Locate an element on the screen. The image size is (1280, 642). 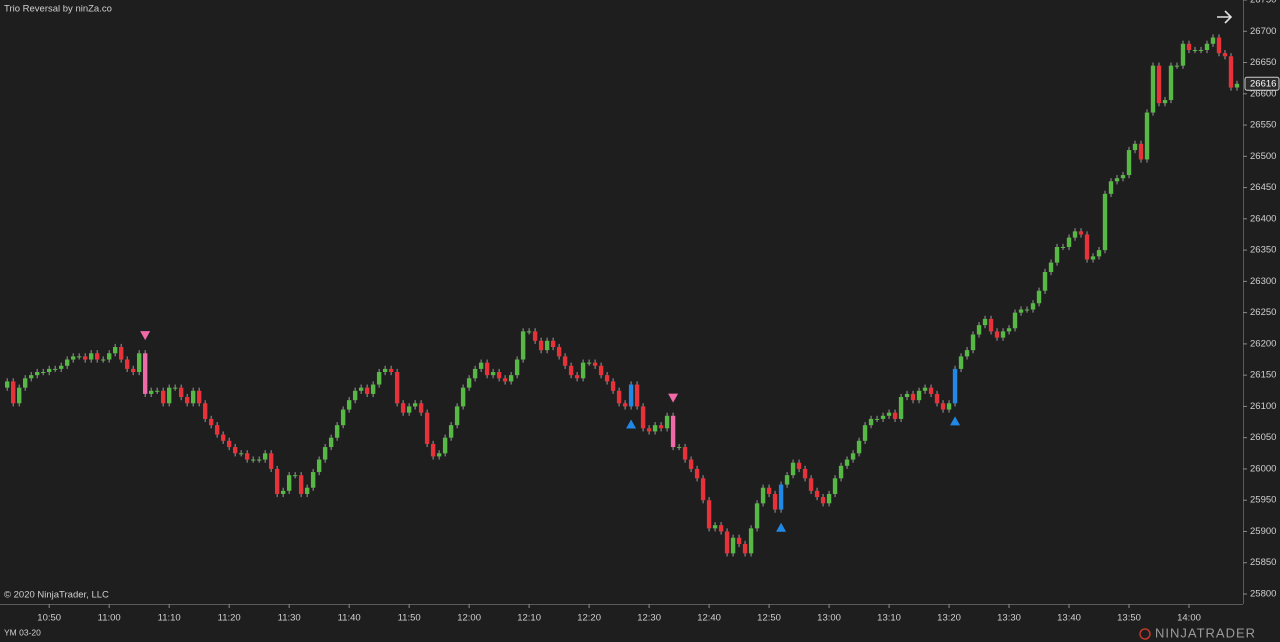
y-tick-label: 26200 is located at coordinates (1263, 343).